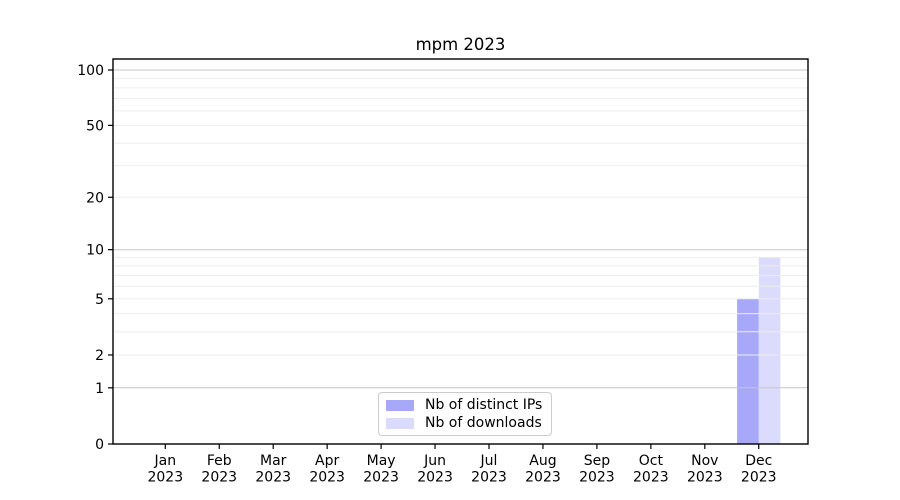 The height and width of the screenshot is (500, 900). I want to click on y-tick-label: 100, so click(90, 71).